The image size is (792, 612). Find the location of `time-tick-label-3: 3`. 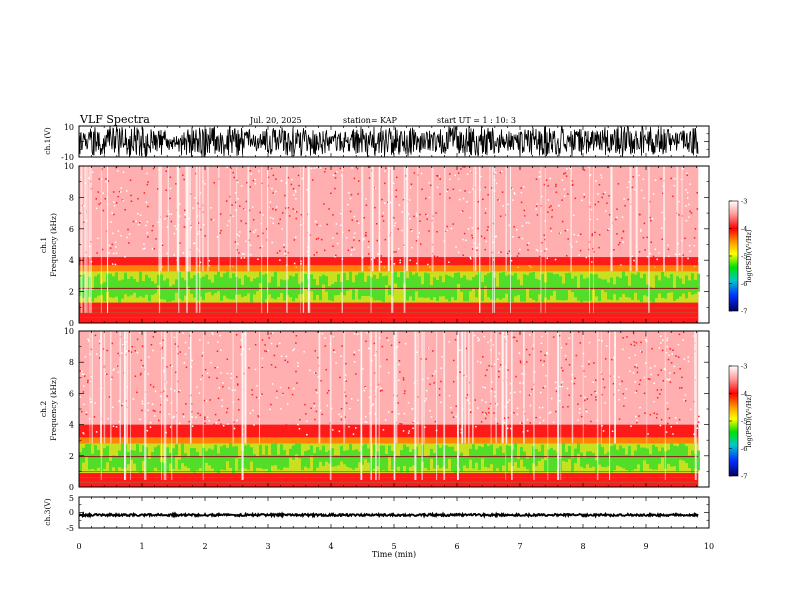

time-tick-label-3: 3 is located at coordinates (267, 546).